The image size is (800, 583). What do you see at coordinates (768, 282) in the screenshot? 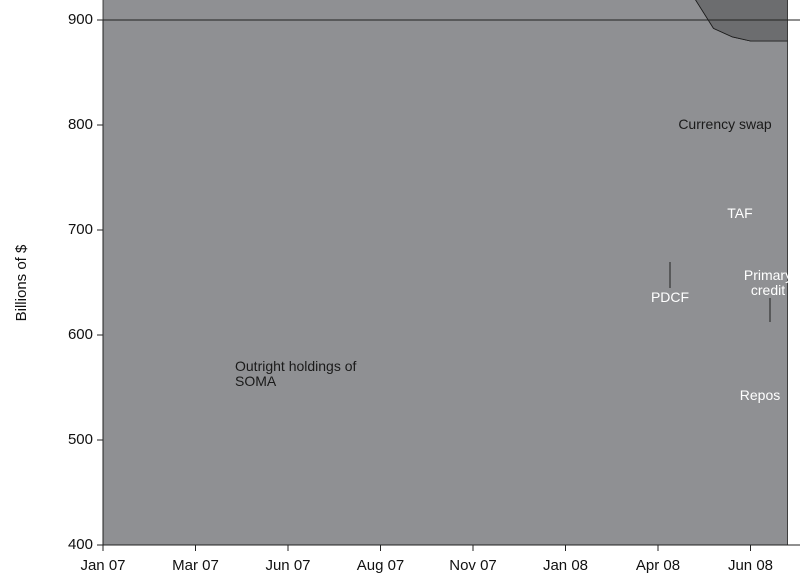
I see `primary-credit-label: Primary credit` at bounding box center [768, 282].